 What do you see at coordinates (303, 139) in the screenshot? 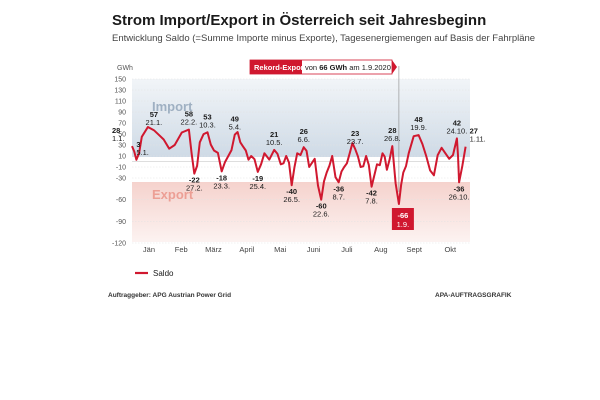
I see `annotation-date: 6.6.` at bounding box center [303, 139].